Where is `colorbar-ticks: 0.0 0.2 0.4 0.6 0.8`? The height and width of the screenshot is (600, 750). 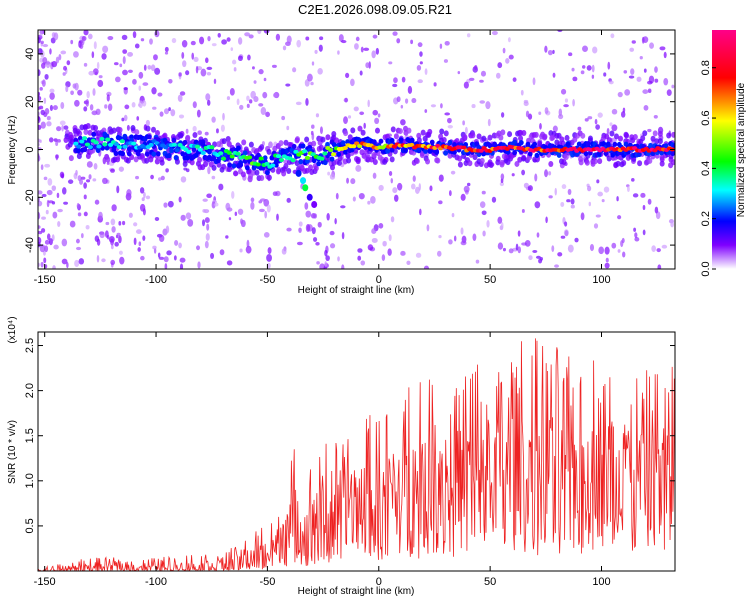 colorbar-ticks: 0.0 0.2 0.4 0.6 0.8 is located at coordinates (708, 168).